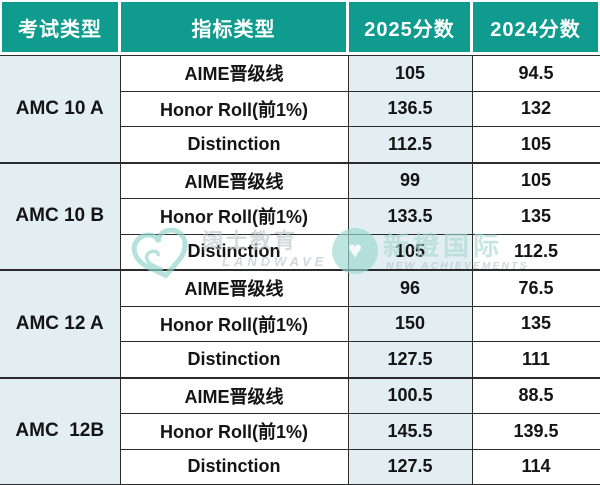 This screenshot has height=485, width=600. I want to click on score-2024-cell: 94.5, so click(535, 73).